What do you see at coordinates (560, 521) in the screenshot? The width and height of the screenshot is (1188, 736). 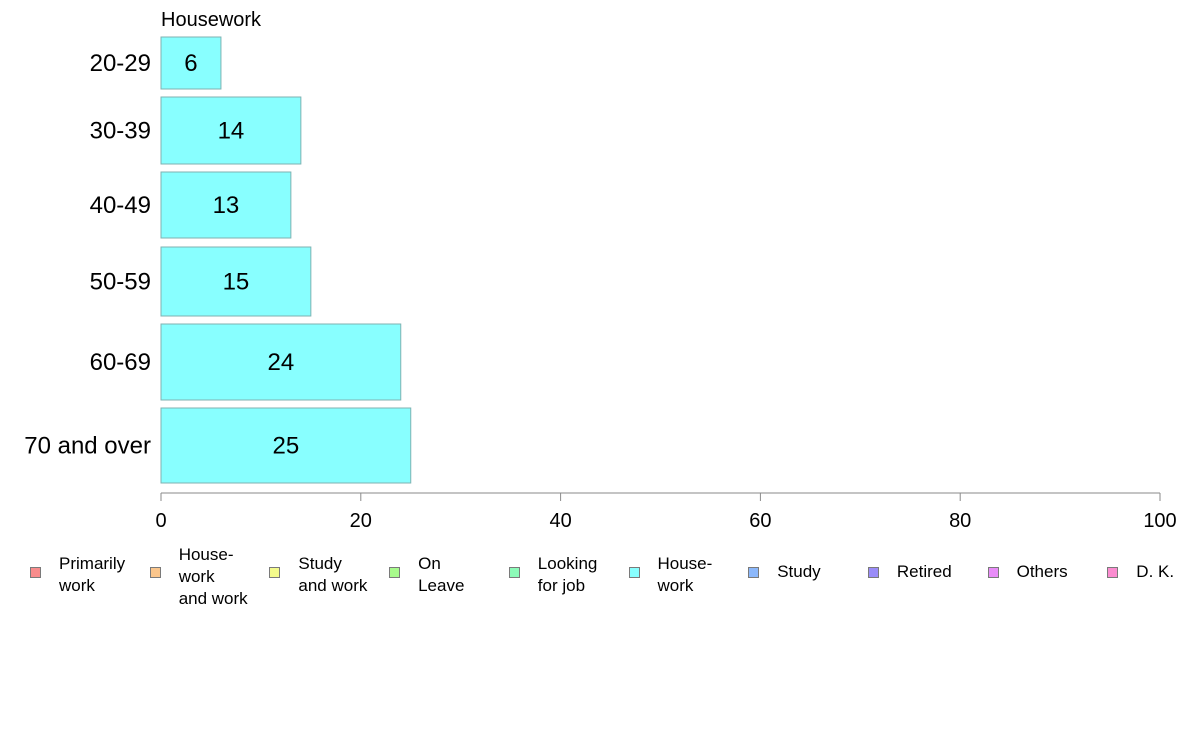 I see `x-tick-label: 40` at bounding box center [560, 521].